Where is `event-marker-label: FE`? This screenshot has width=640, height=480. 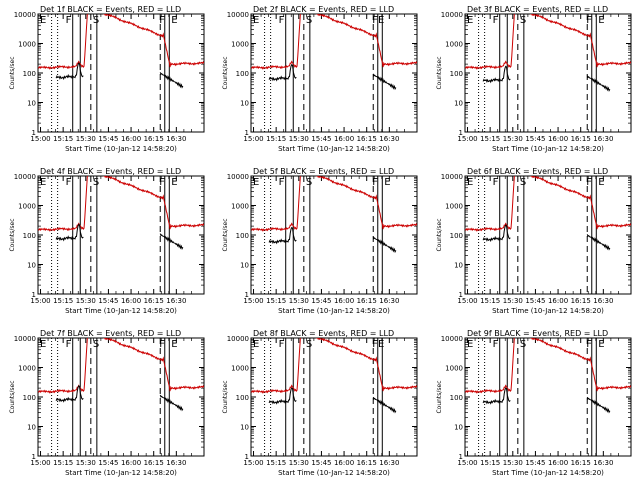 event-marker-label: FE is located at coordinates (378, 344).